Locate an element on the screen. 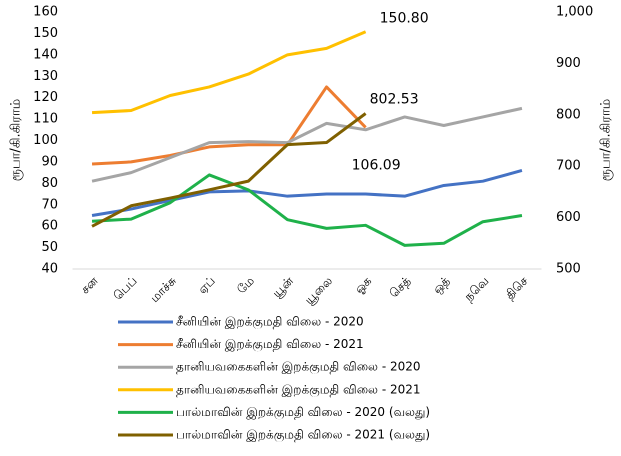 This screenshot has height=456, width=621. legend-label: தானியவகைகளின் இறக்குமதி விலை - 2020 is located at coordinates (298, 367).